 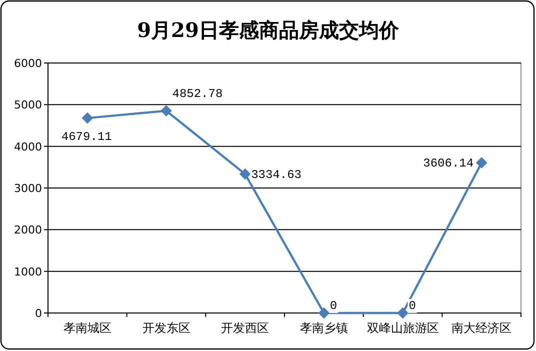 What do you see at coordinates (87, 328) in the screenshot?
I see `x-tick-label: 孝南城区` at bounding box center [87, 328].